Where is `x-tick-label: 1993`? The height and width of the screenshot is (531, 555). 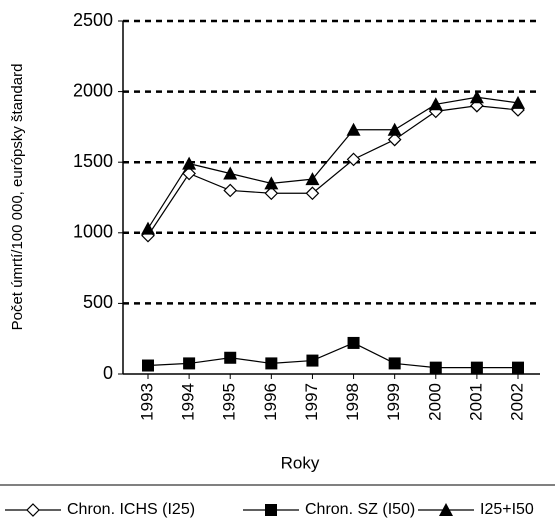
x-tick-label: 1993 is located at coordinates (146, 402).